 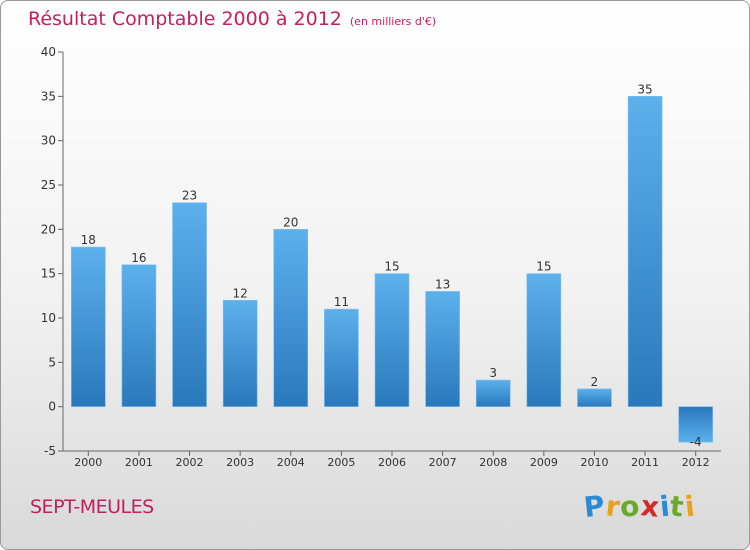 I want to click on bar-2012, so click(x=695, y=424).